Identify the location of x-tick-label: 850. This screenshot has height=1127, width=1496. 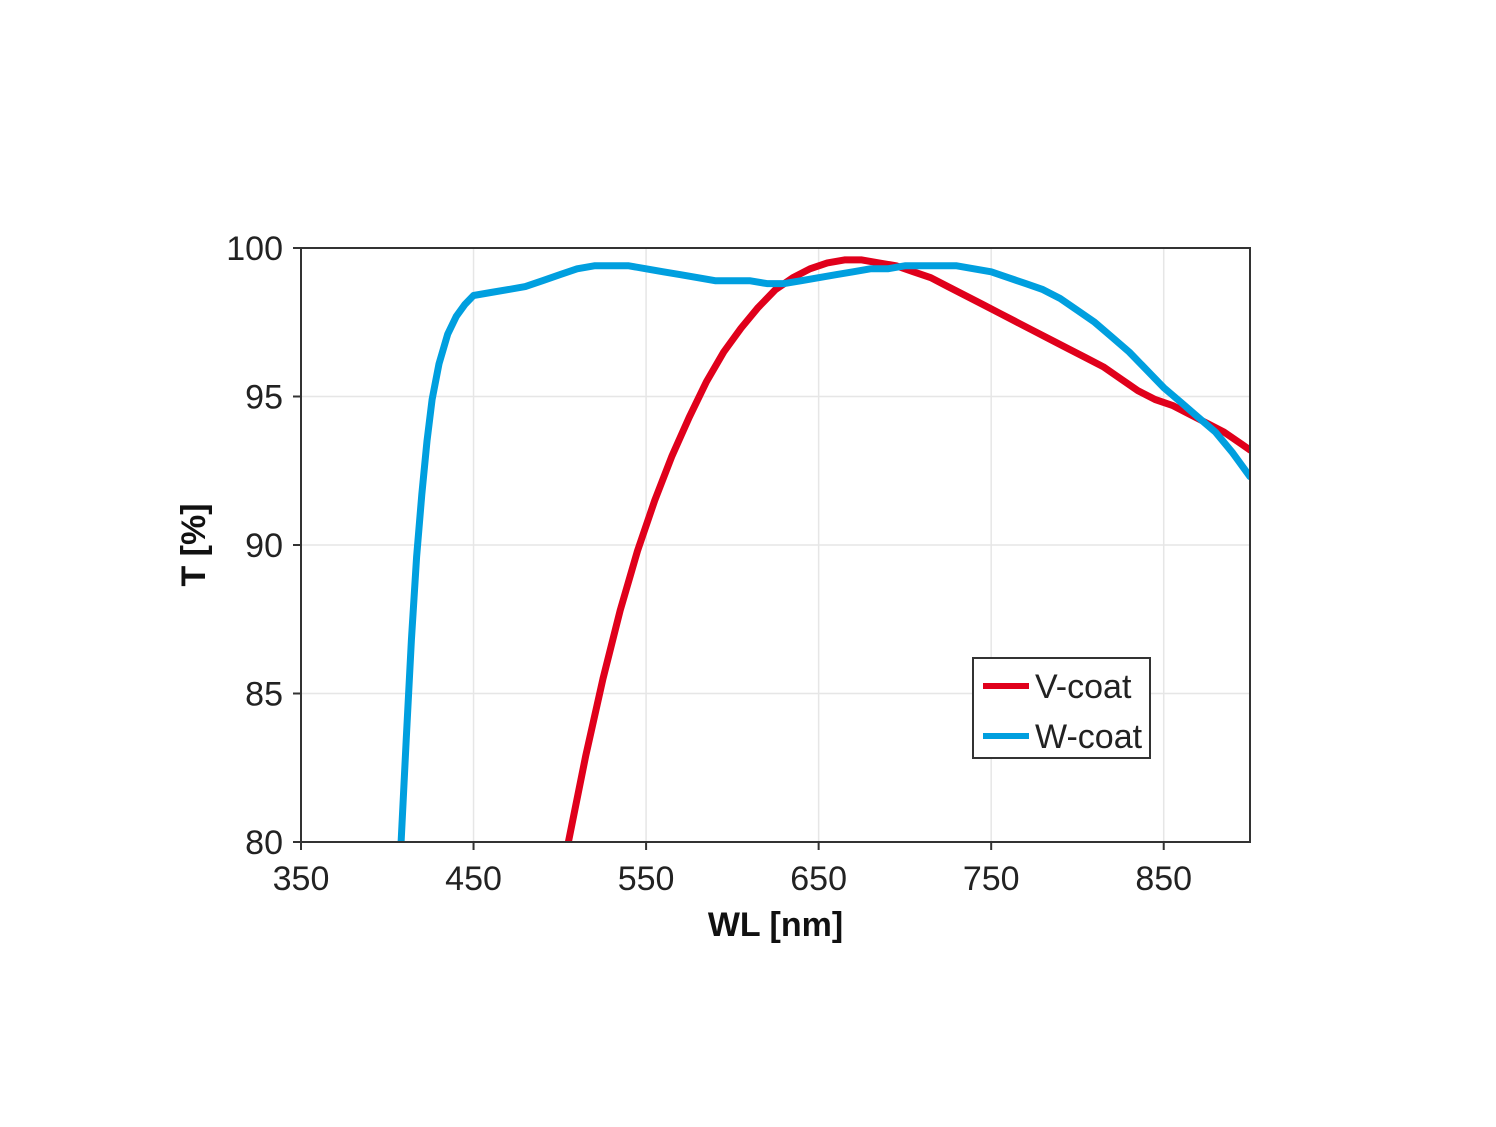
(1163, 879).